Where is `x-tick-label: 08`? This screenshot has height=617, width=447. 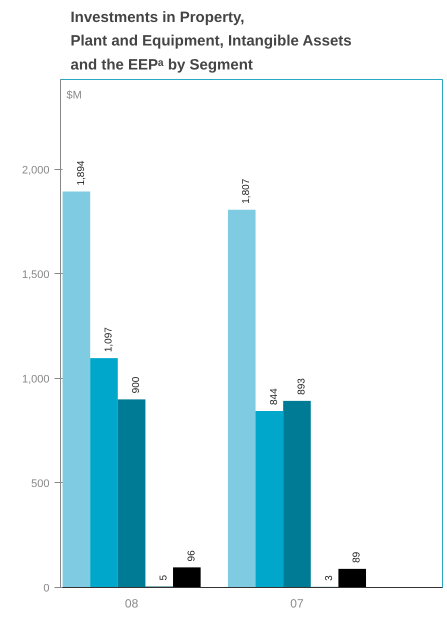
x-tick-label: 08 is located at coordinates (131, 603).